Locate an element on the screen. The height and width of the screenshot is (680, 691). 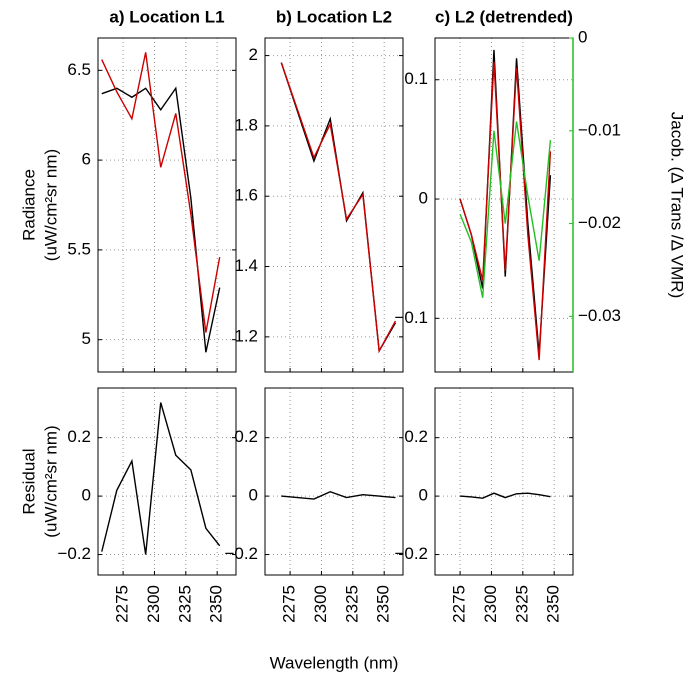
y2-tick-label: 0 is located at coordinates (582, 36).